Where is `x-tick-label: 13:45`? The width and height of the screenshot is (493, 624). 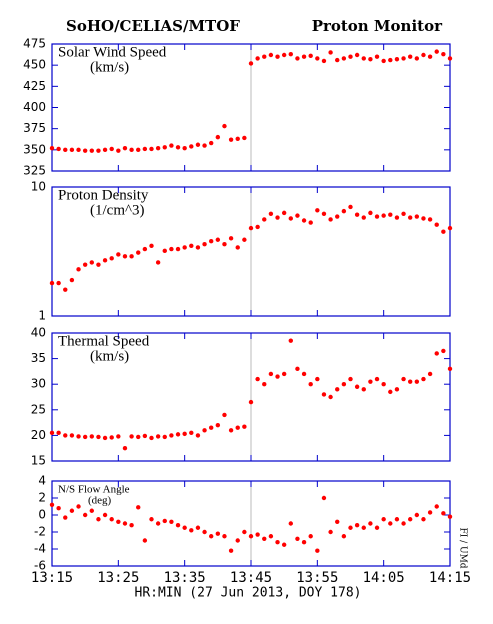 x-tick-label: 13:45 is located at coordinates (251, 578).